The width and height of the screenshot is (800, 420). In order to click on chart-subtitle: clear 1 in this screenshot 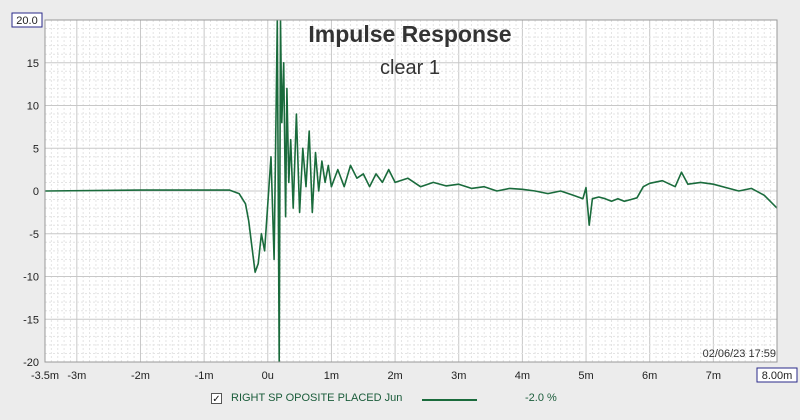, I will do `click(410, 68)`.